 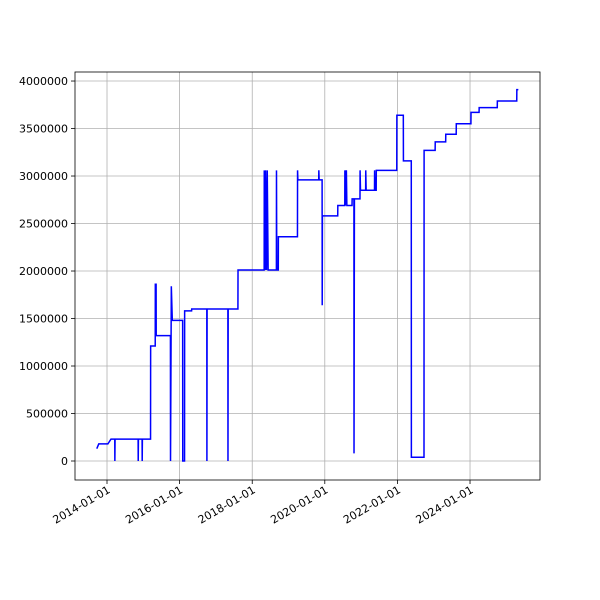 What do you see at coordinates (299, 504) in the screenshot?
I see `x-tick-label: 2020-01-01` at bounding box center [299, 504].